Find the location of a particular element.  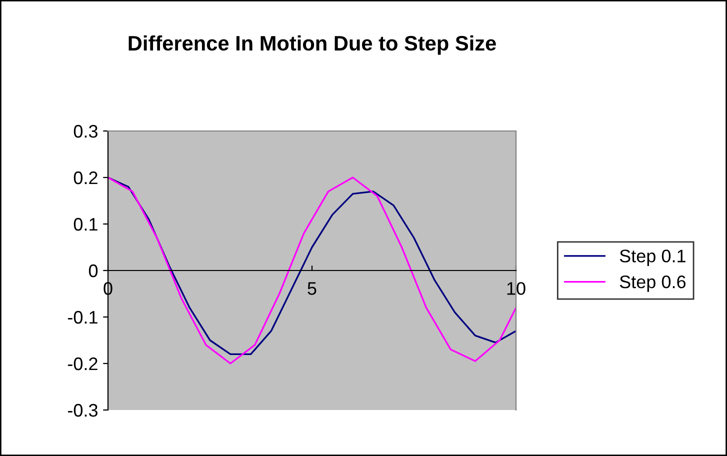

legend-label: Step 0.6 is located at coordinates (653, 283).